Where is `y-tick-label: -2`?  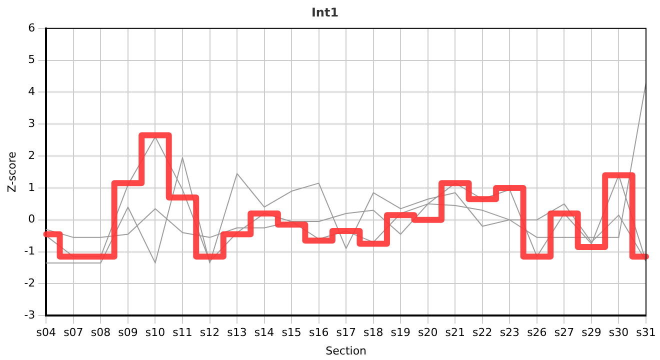
y-tick-label: -2 is located at coordinates (30, 283).